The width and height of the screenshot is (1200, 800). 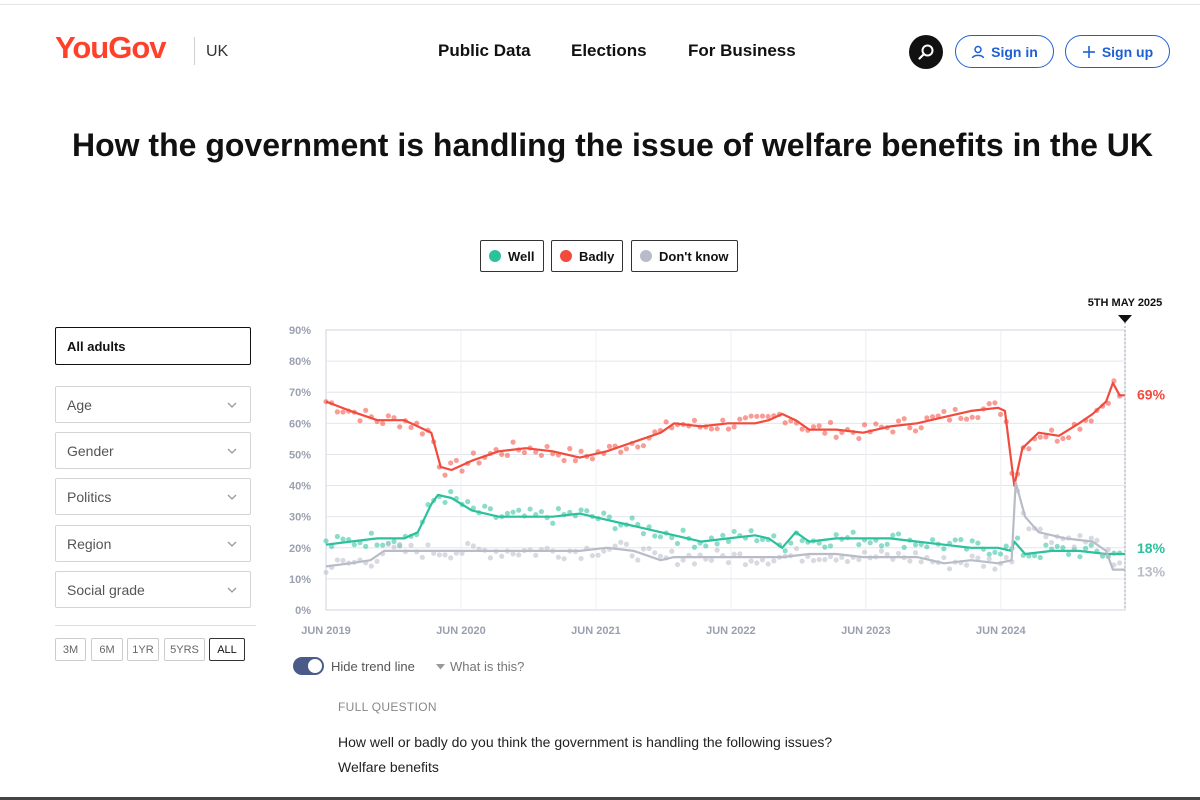 I want to click on filter-gender: Gender, so click(x=153, y=450).